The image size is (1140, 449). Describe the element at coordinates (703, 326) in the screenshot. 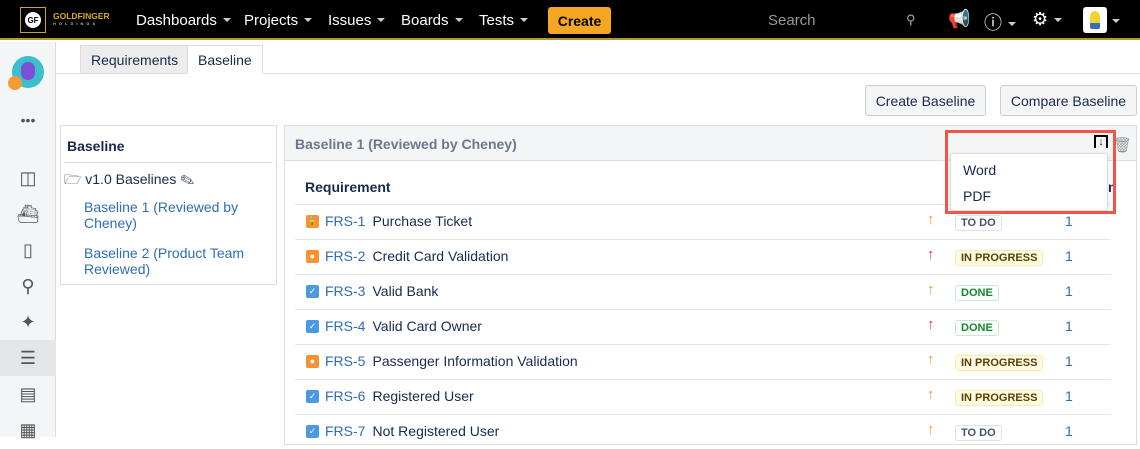

I see `table-row: ✓ FRS-4 Valid Card Owner ↑ DONE 1` at that location.